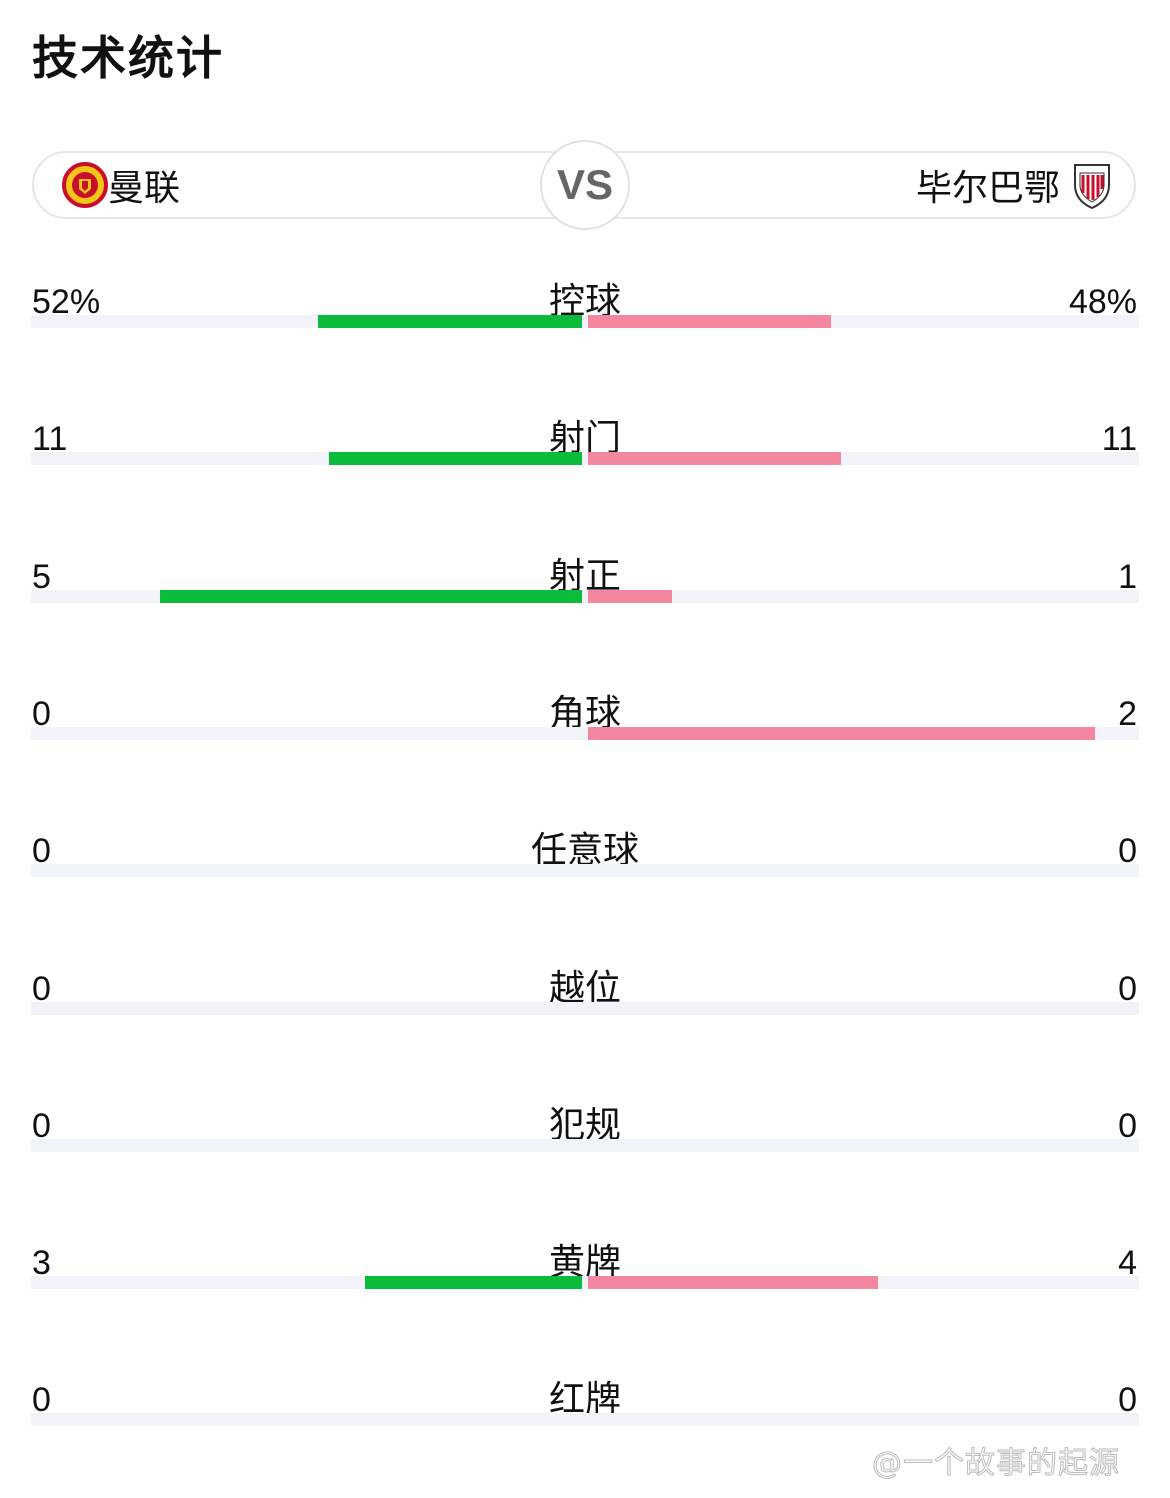 Image resolution: width=1170 pixels, height=1498 pixels. I want to click on away-team: 毕尔巴鄂, so click(1014, 185).